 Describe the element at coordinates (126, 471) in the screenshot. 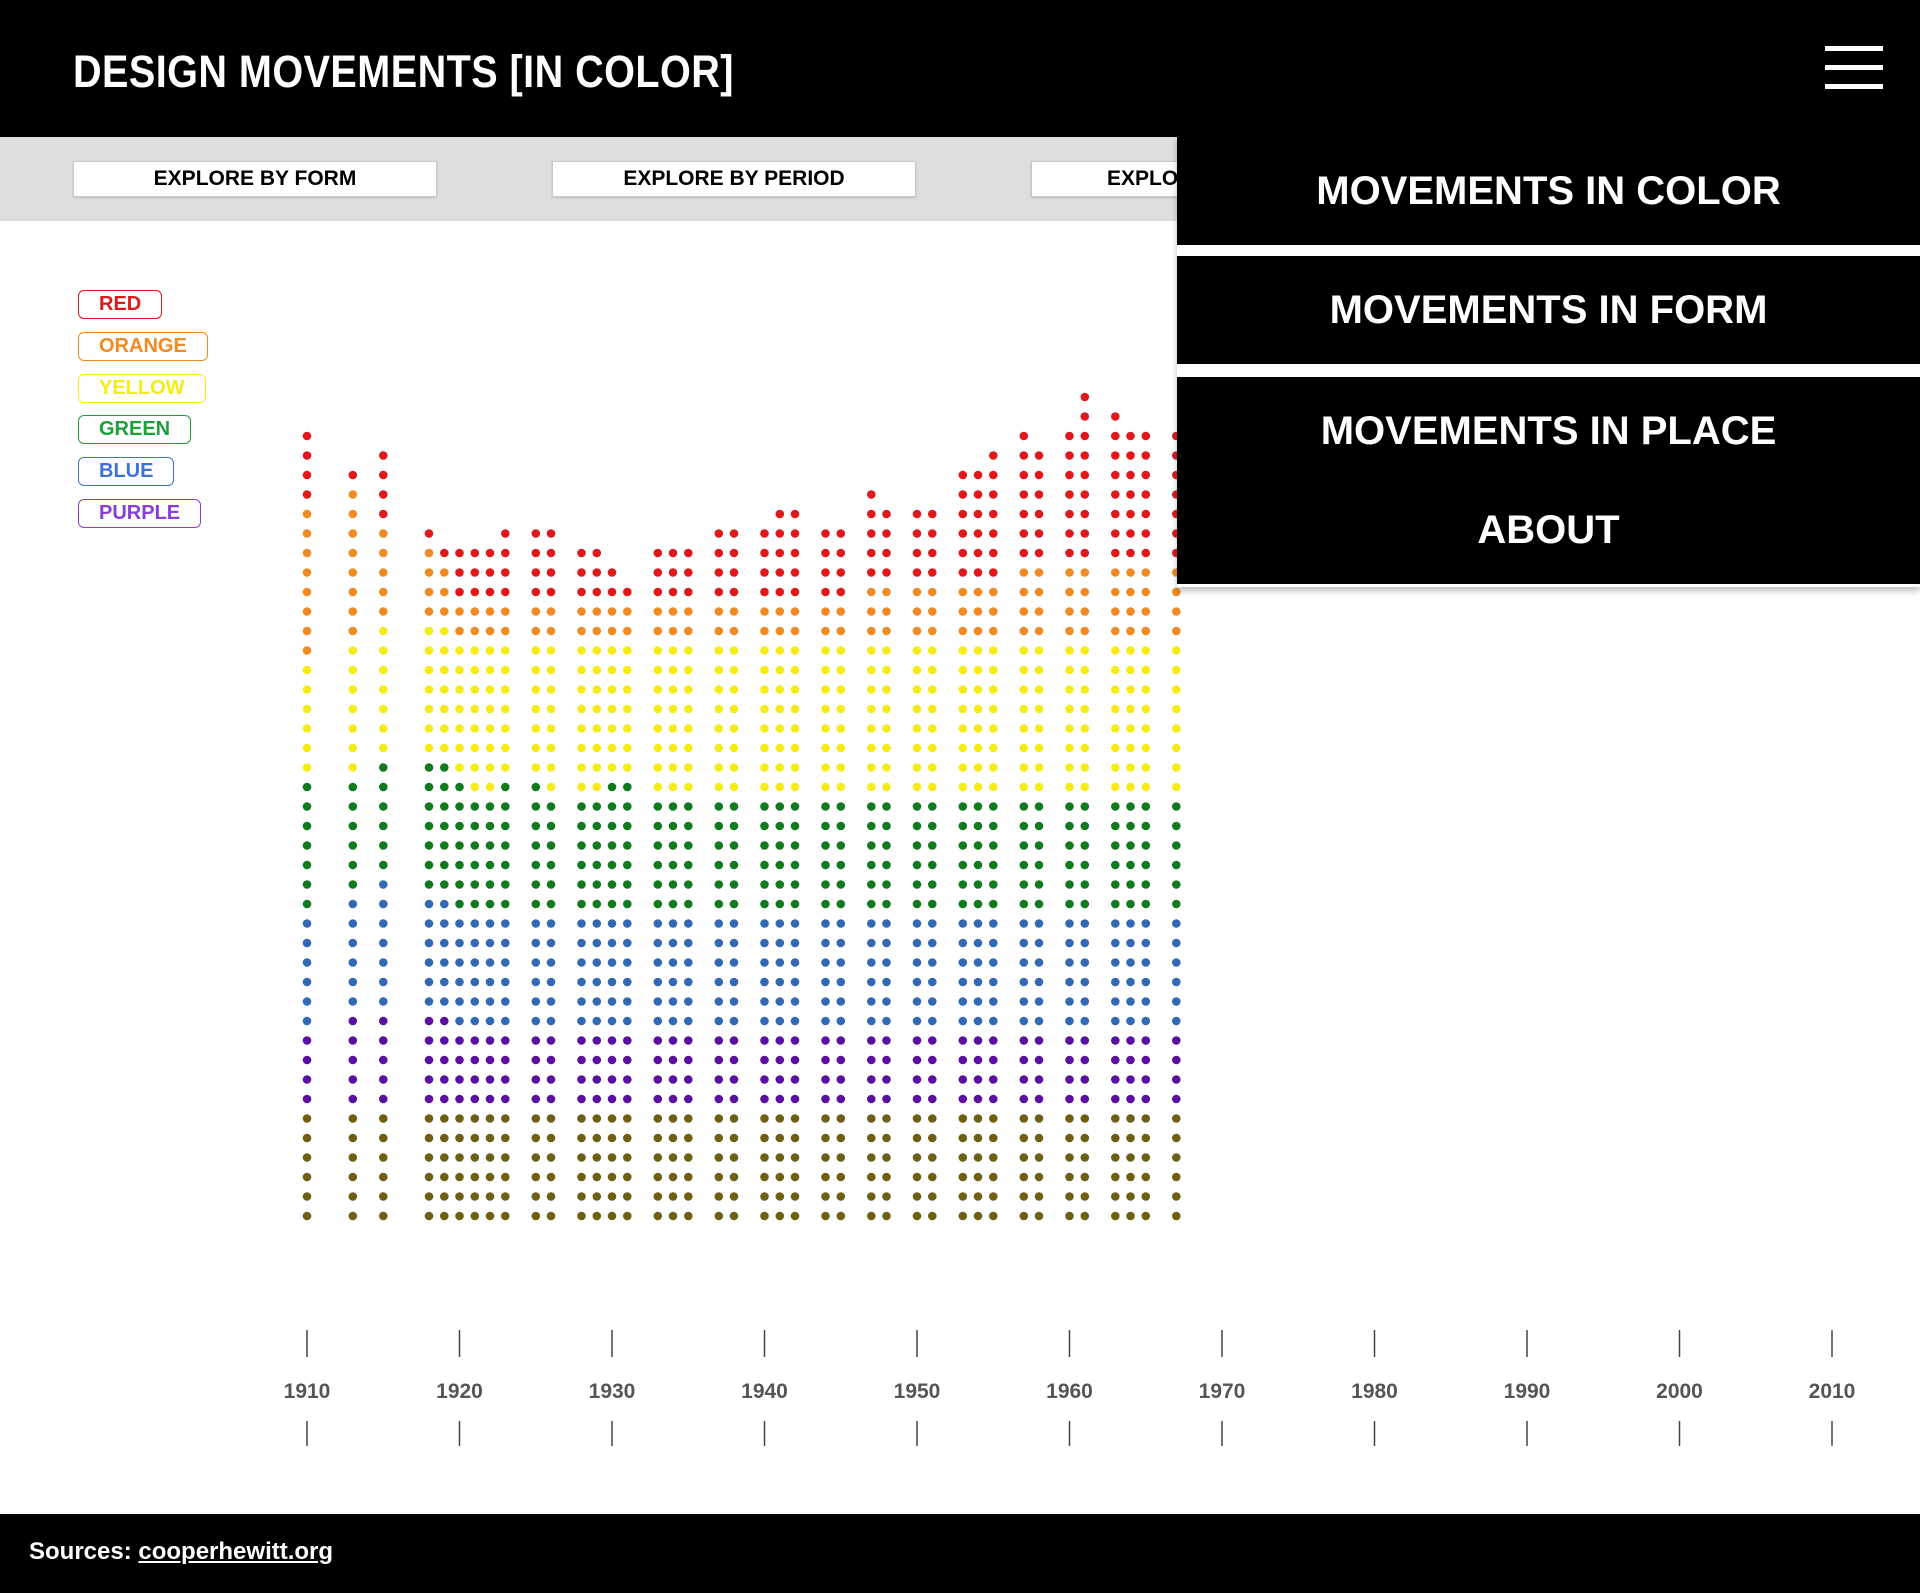

I see `legend-blue: BLUE` at that location.